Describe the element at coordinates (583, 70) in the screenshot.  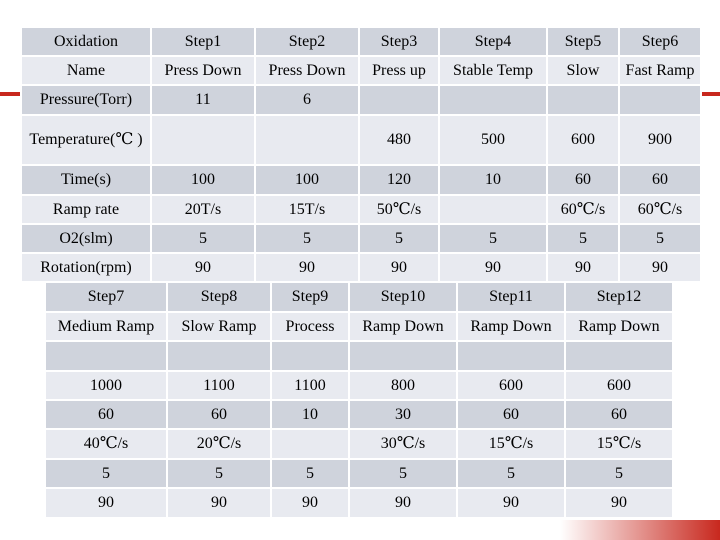
I see `table-cell: Slow` at that location.